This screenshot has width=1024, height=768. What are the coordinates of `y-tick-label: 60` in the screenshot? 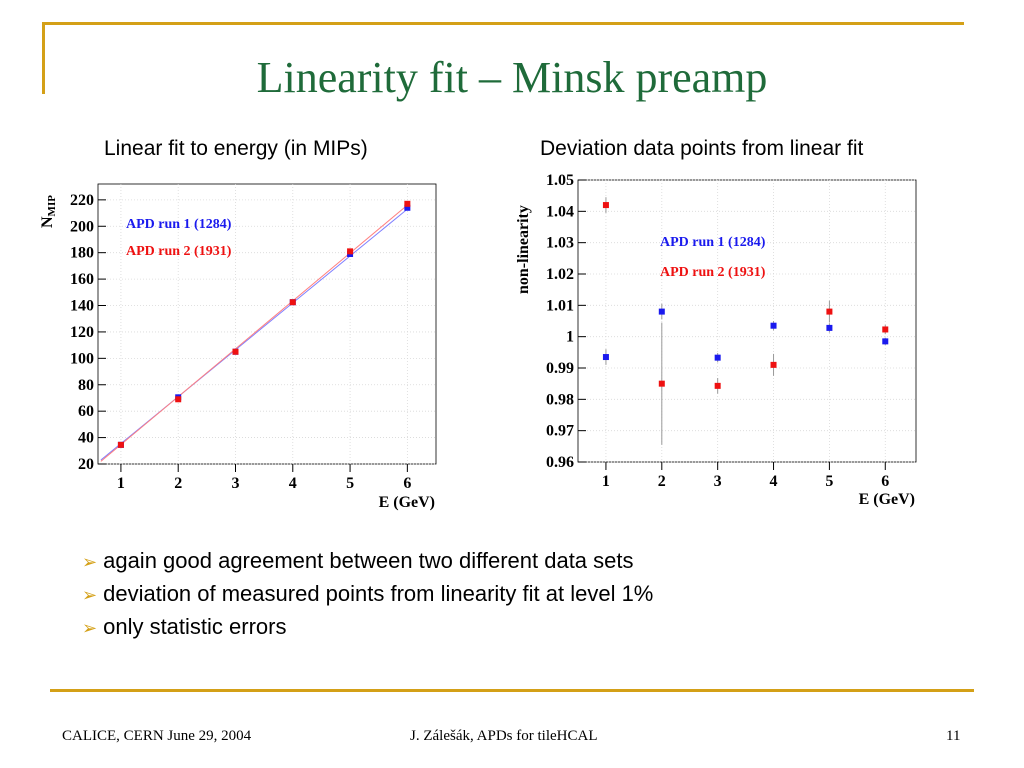 It's located at (86, 411).